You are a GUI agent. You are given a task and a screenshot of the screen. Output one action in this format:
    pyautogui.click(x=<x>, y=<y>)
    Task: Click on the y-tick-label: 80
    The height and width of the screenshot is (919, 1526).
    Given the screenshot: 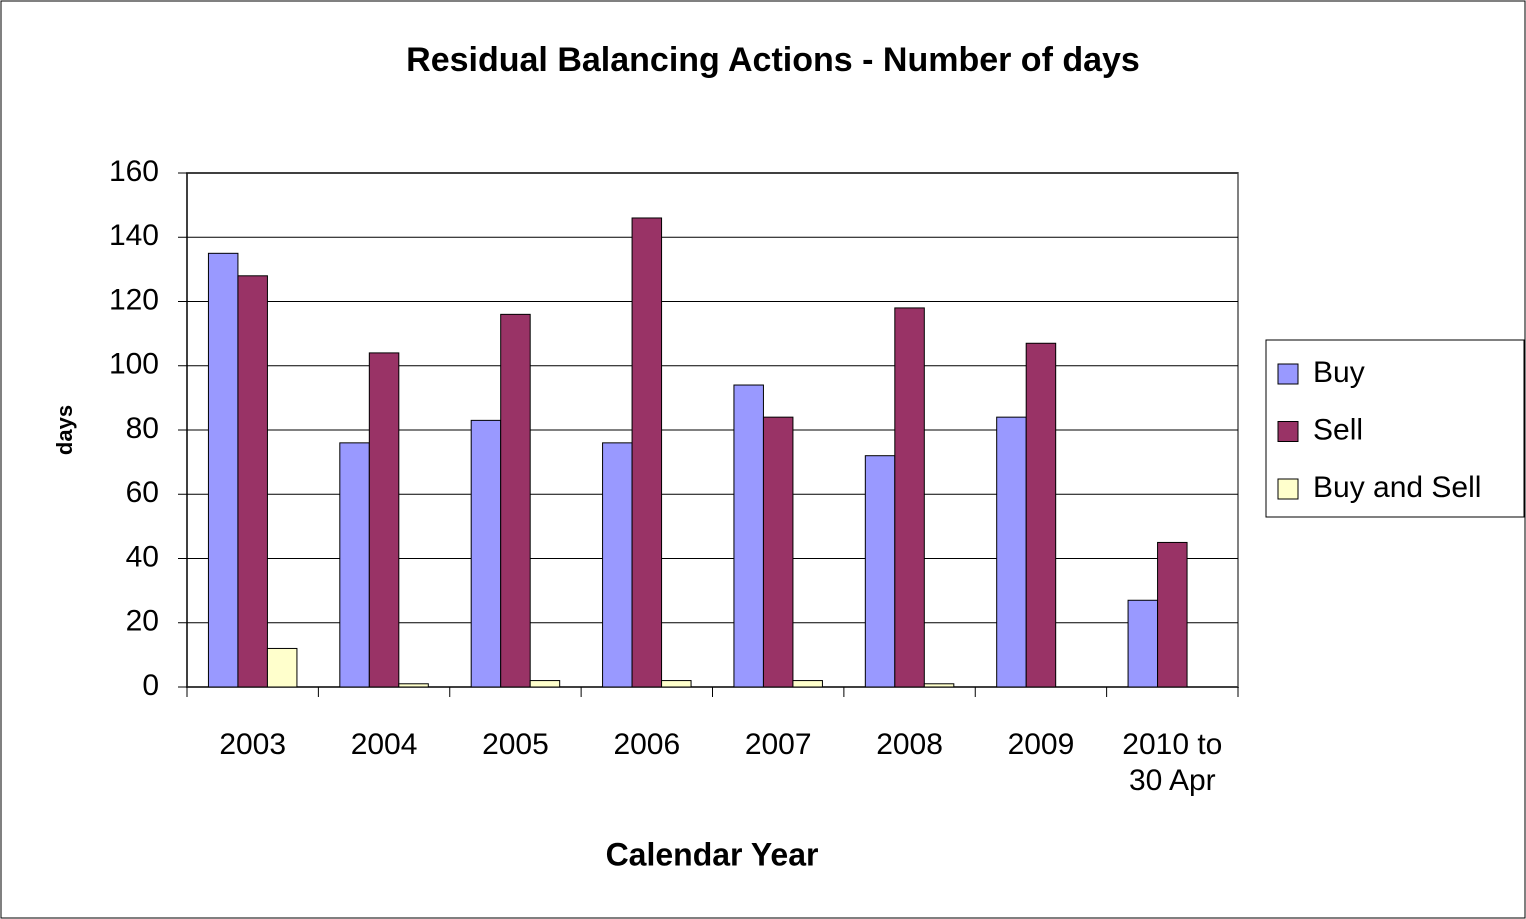 What is the action you would take?
    pyautogui.click(x=142, y=428)
    